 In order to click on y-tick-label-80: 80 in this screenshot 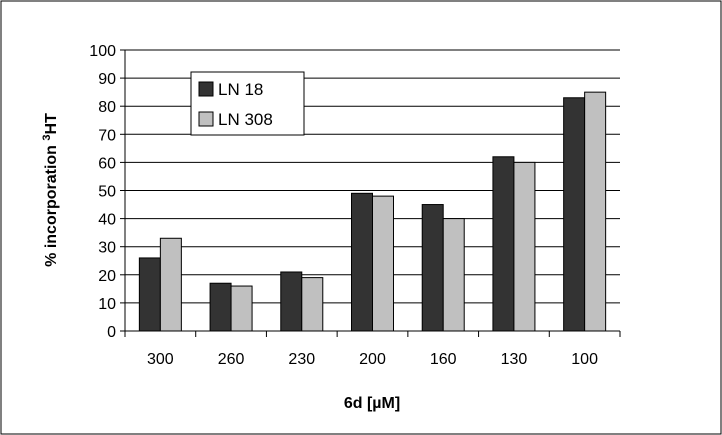, I will do `click(107, 107)`.